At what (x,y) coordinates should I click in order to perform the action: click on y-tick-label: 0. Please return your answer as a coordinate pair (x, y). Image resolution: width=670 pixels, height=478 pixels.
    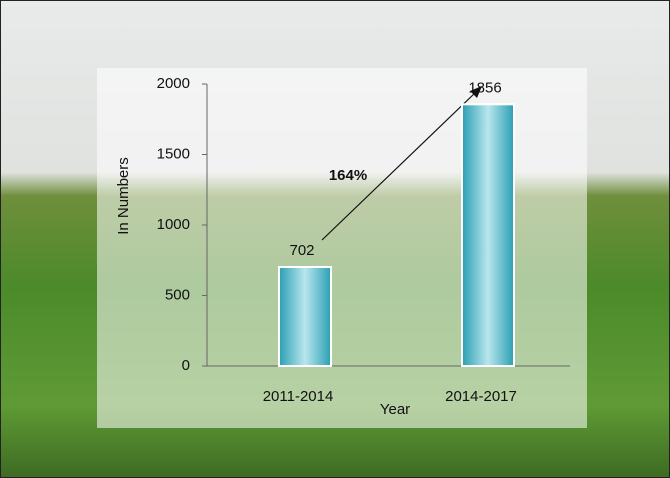
    Looking at the image, I should click on (186, 365).